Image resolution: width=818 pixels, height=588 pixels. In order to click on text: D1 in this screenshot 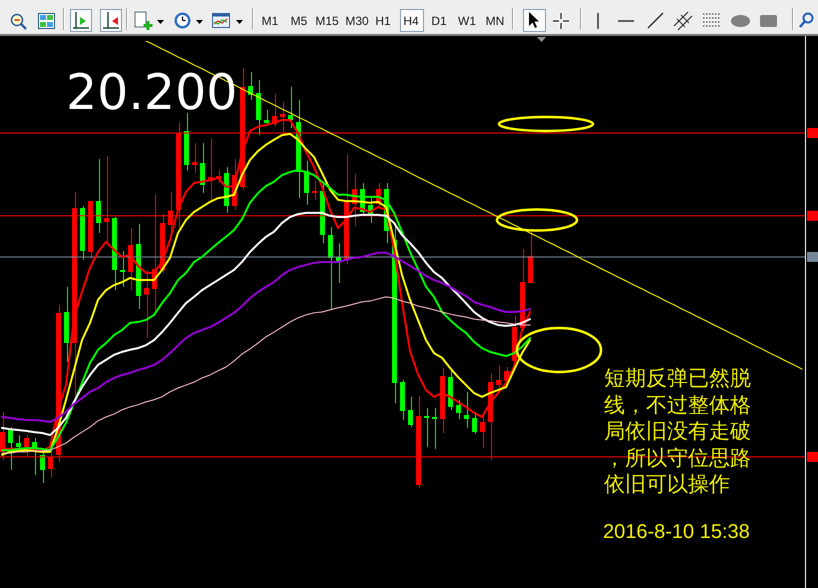, I will do `click(439, 21)`.